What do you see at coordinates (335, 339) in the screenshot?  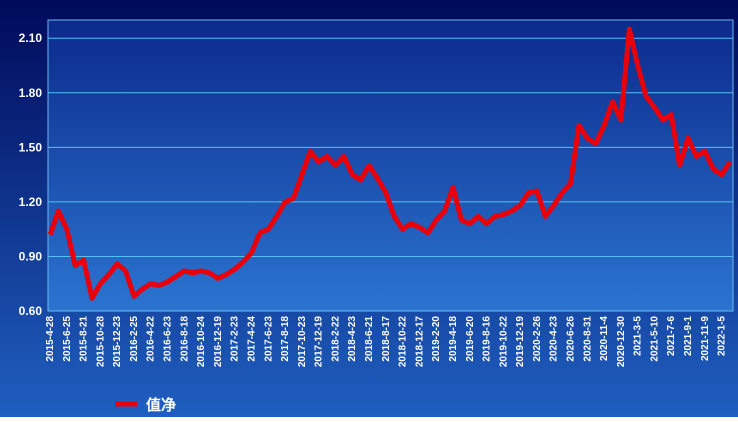 I see `x-tick-label: 2018-2-22` at bounding box center [335, 339].